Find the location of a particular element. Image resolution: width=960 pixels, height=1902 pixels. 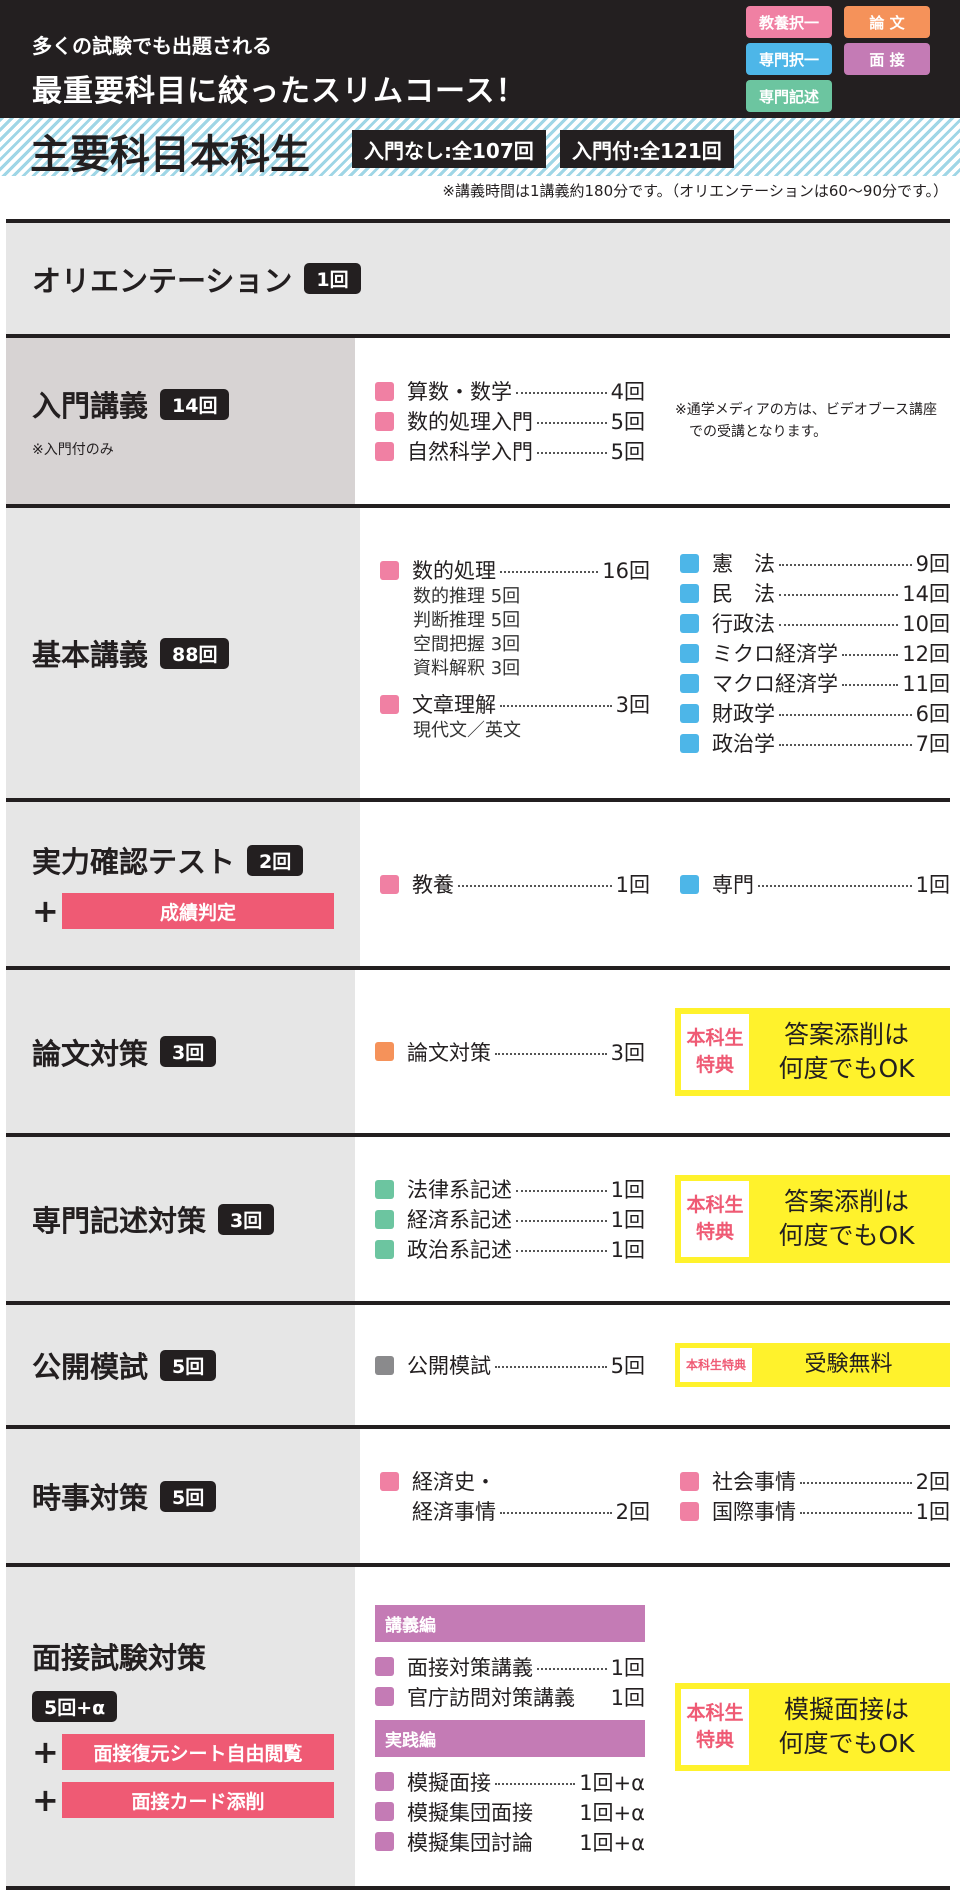

subject-item: 数的処理 16回 is located at coordinates (515, 570).